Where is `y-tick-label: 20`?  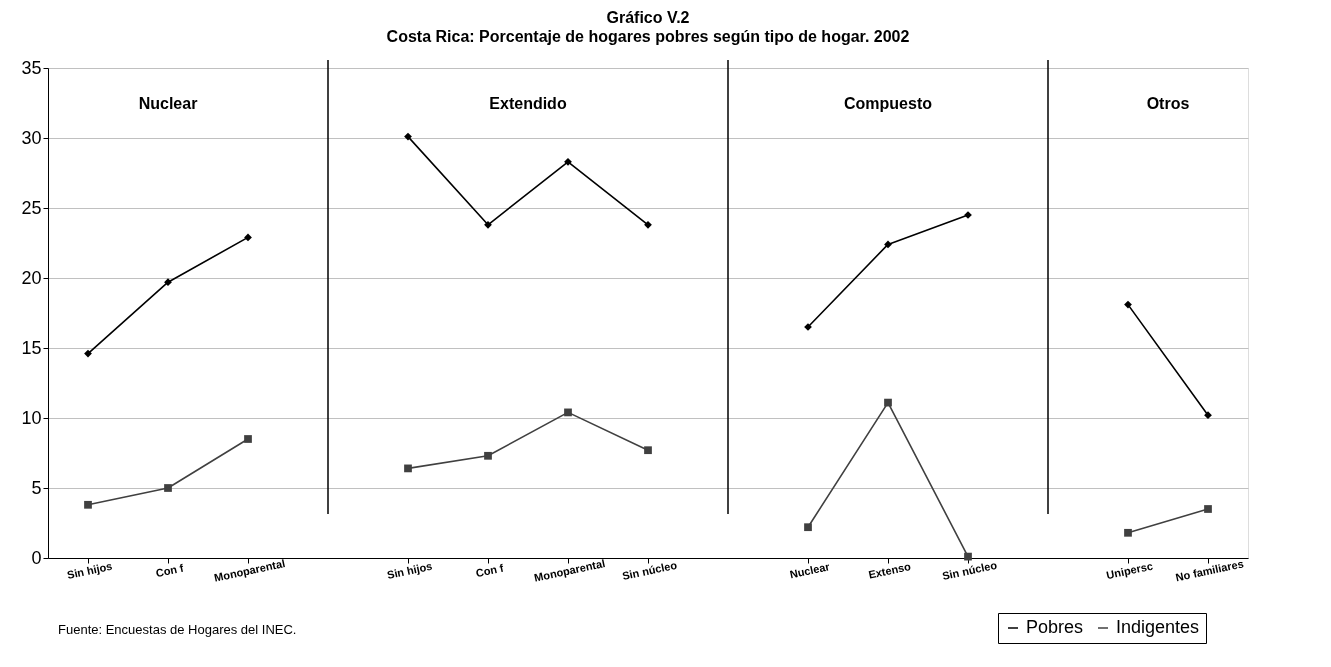 y-tick-label: 20 is located at coordinates (31, 277).